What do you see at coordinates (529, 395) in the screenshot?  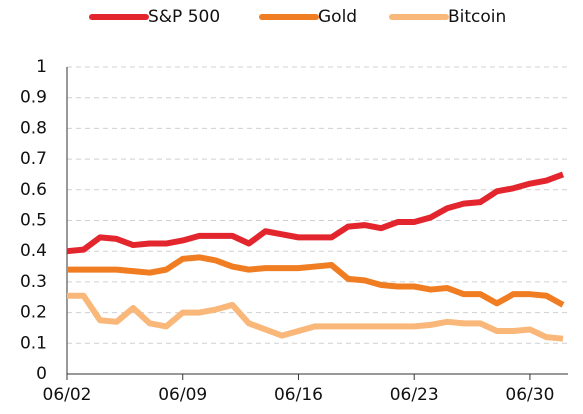 I see `x-tick-label: 06/30` at bounding box center [529, 395].